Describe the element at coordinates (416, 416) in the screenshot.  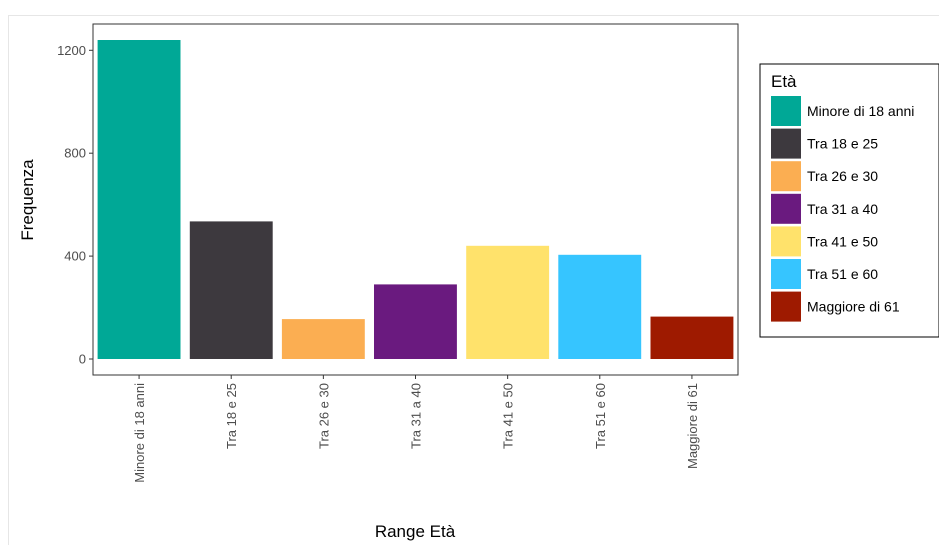
I see `x-tick-label: Tra 31 a 40` at that location.